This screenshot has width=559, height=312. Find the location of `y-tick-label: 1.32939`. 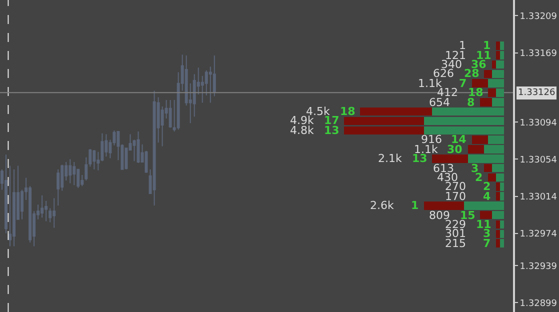

y-tick-label: 1.32939 is located at coordinates (539, 267).